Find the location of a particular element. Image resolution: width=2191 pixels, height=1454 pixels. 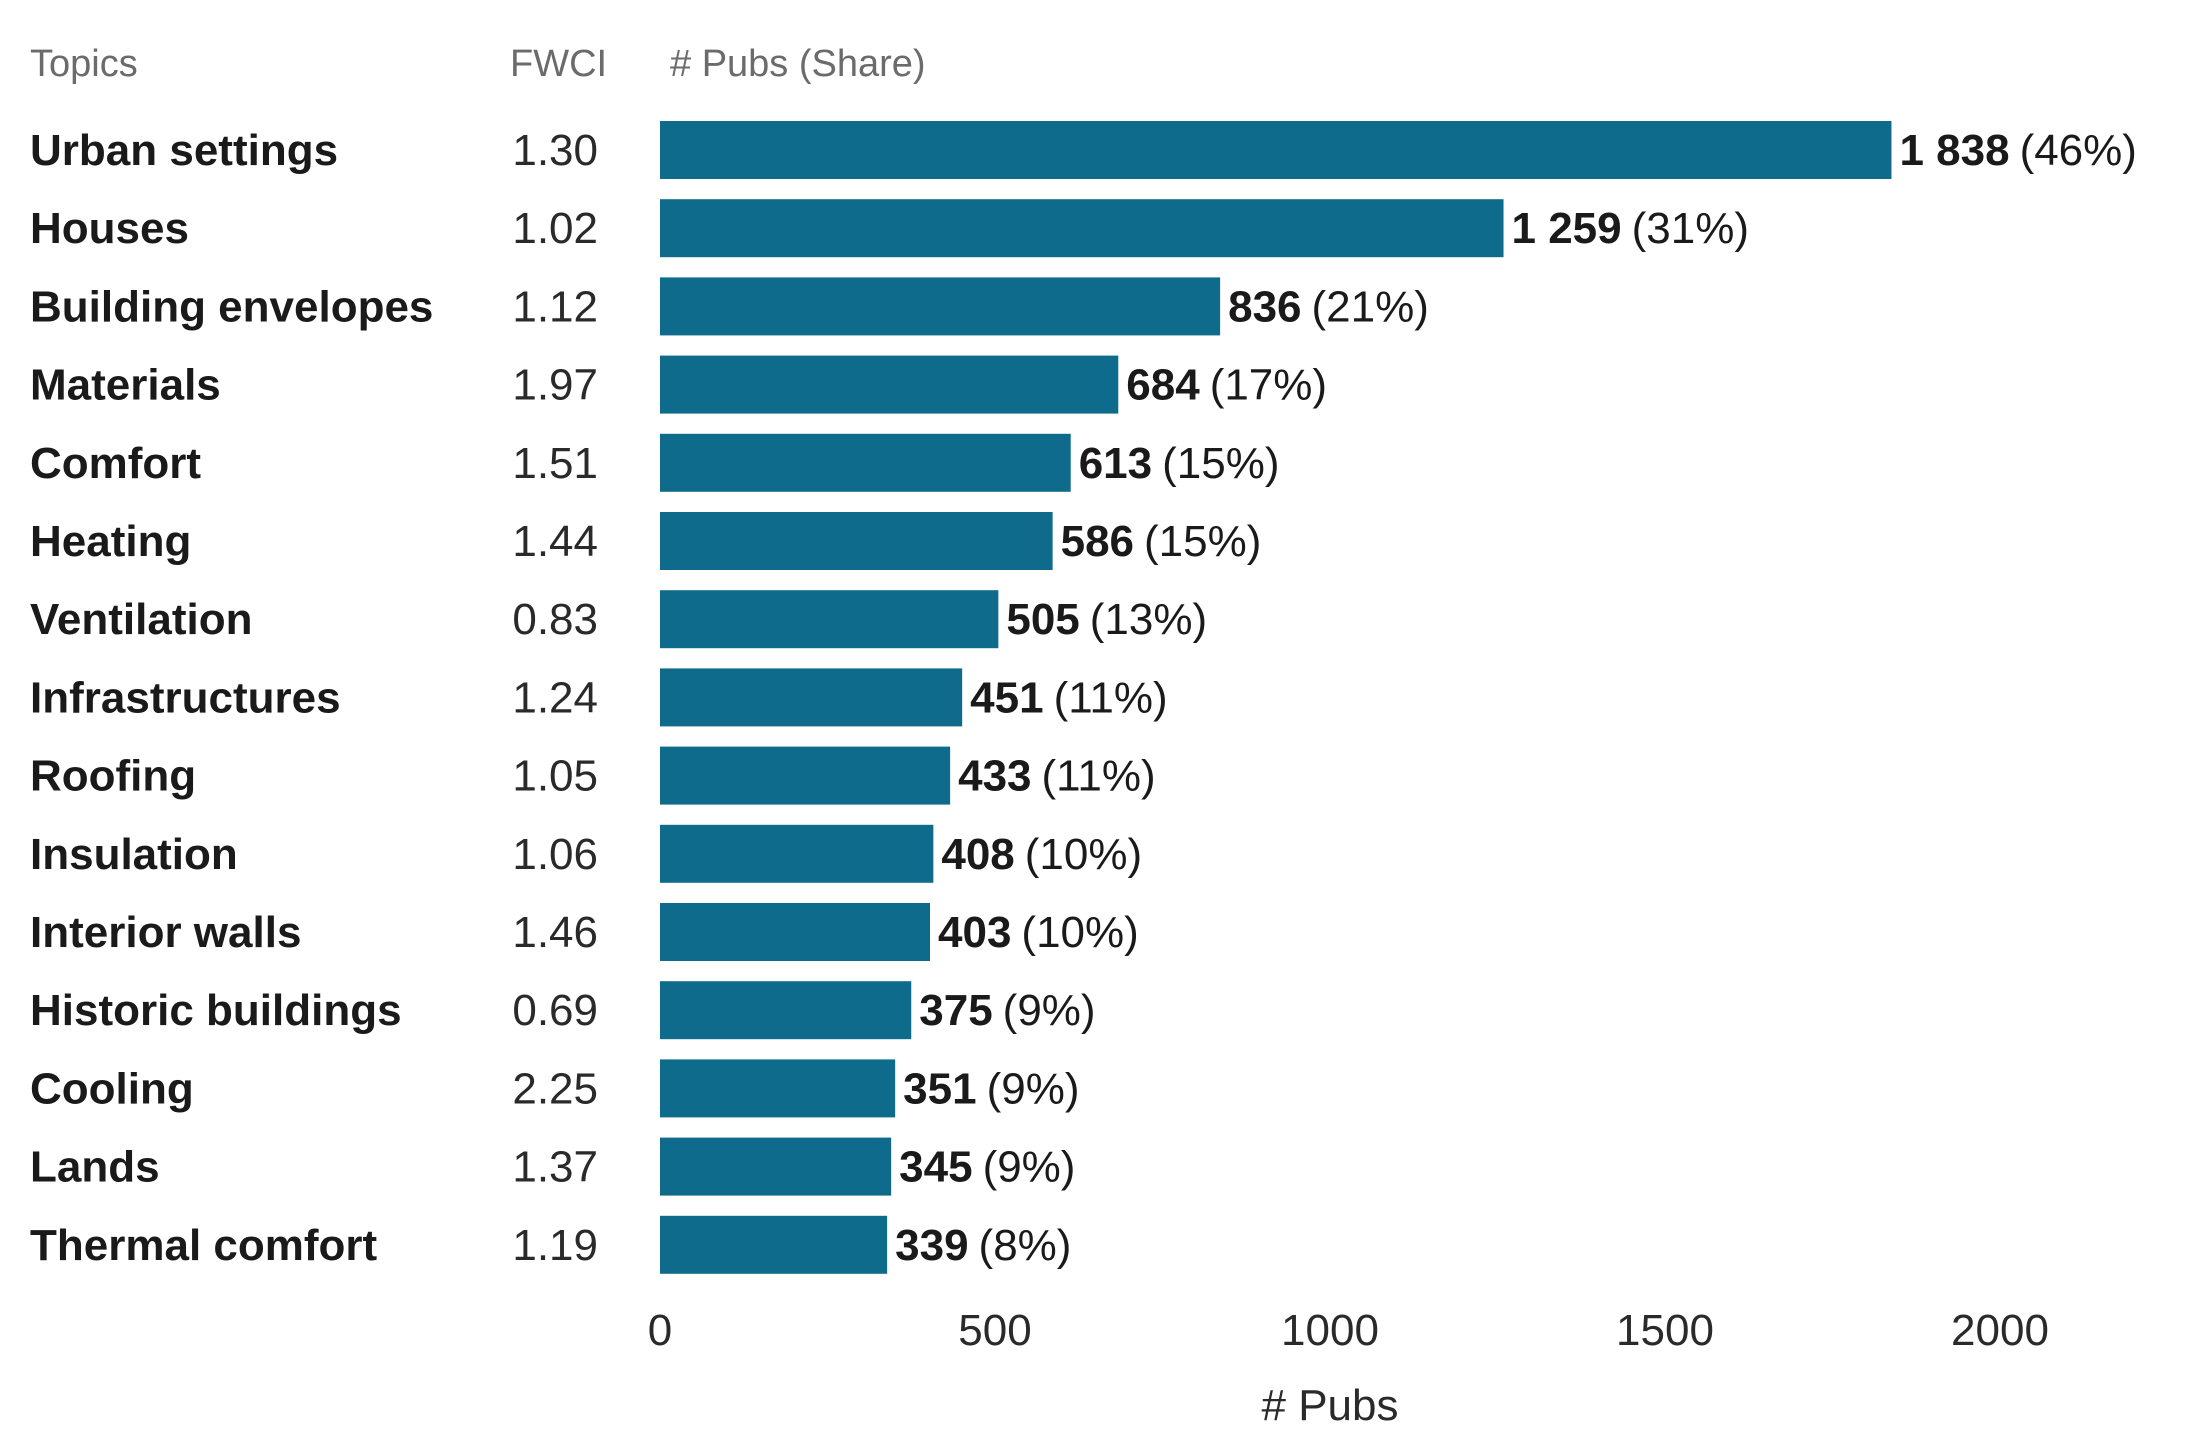

data-label-value: 586 is located at coordinates (1097, 541).